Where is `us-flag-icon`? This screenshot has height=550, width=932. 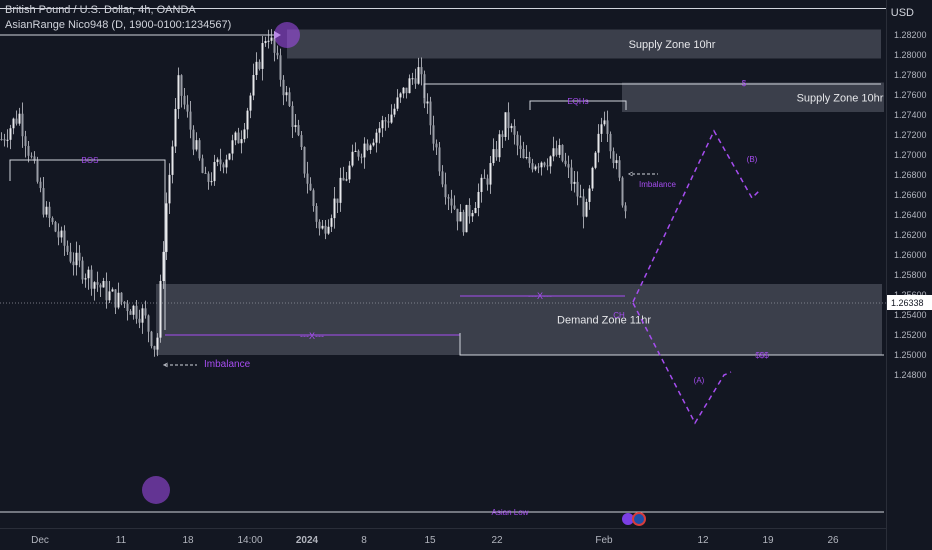
us-flag-icon is located at coordinates (639, 519).